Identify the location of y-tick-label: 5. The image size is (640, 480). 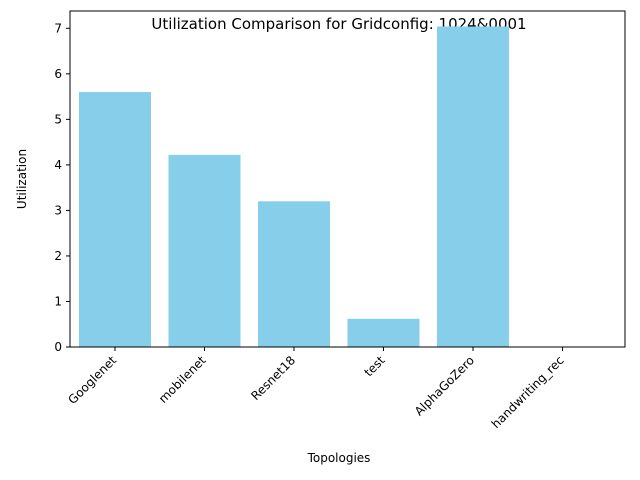
(58, 119).